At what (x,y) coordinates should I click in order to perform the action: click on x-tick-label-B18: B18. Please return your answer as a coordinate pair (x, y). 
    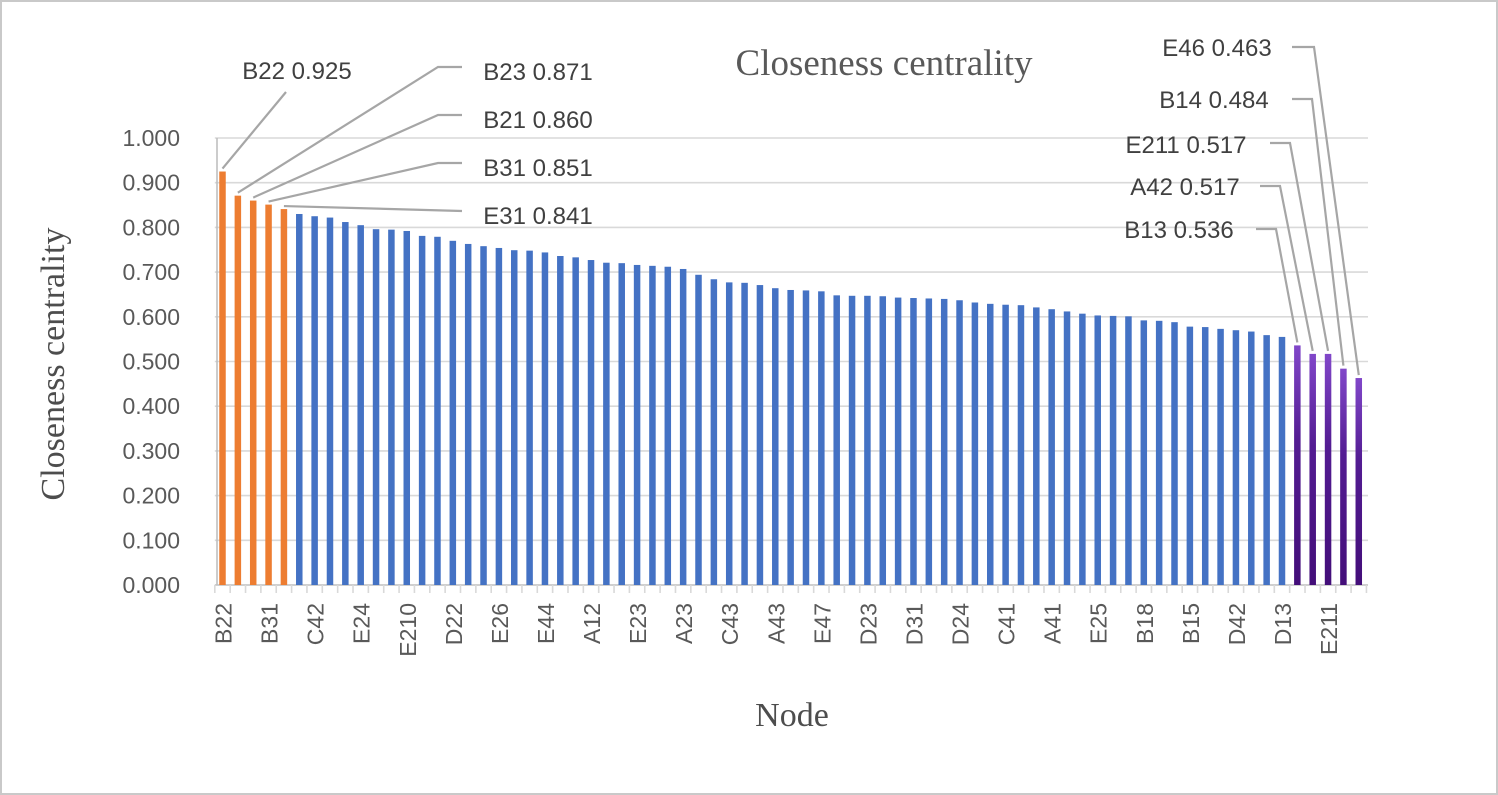
    Looking at the image, I should click on (1145, 623).